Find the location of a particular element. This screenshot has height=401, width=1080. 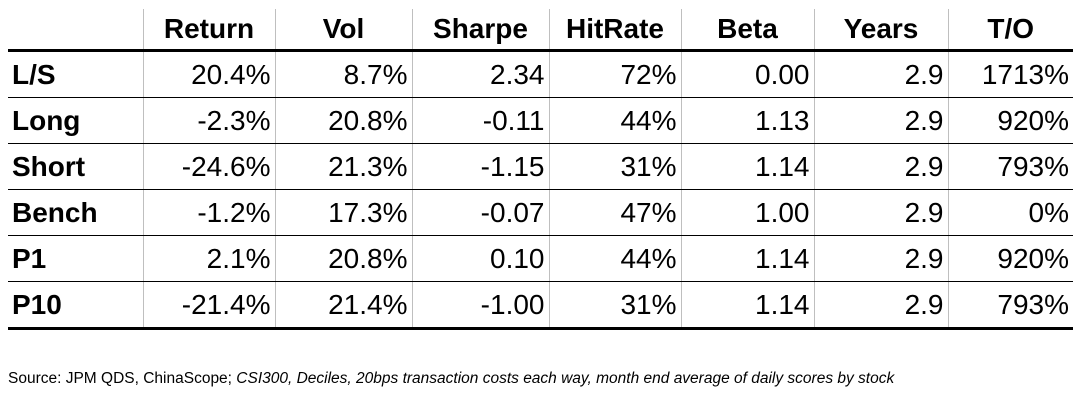

source-note-plain: Source: JPM QDS, ChinaScope; is located at coordinates (122, 378).